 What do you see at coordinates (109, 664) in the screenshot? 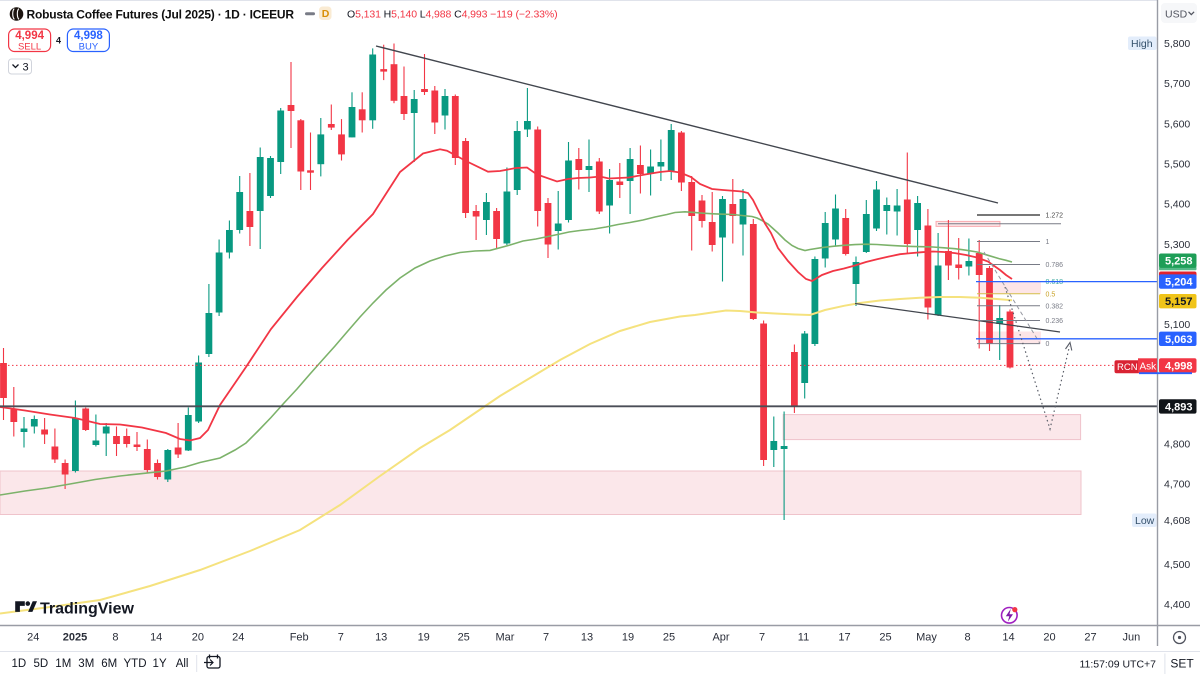
I see `svg-text: 6M` at bounding box center [109, 664].